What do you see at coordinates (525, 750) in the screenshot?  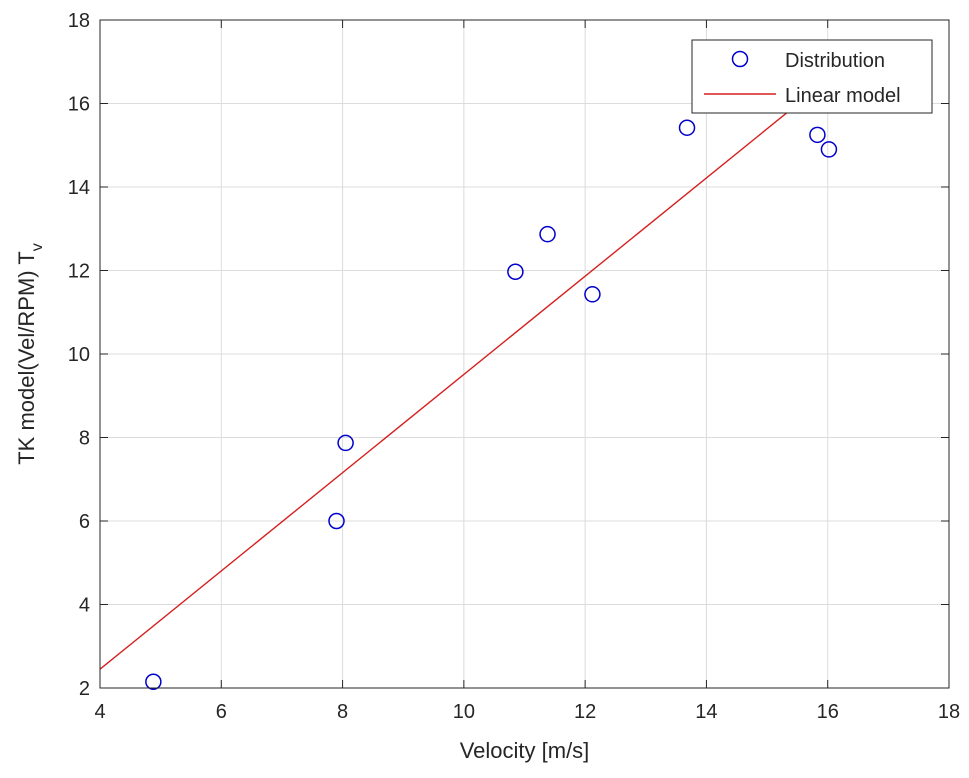 I see `x-axis-label: Velocity [m/s]` at bounding box center [525, 750].